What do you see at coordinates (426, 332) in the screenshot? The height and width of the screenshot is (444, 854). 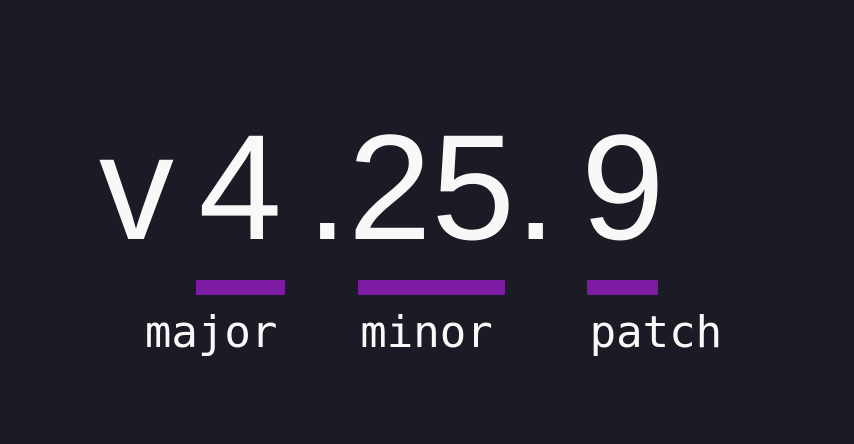 I see `minor-label: minor` at bounding box center [426, 332].